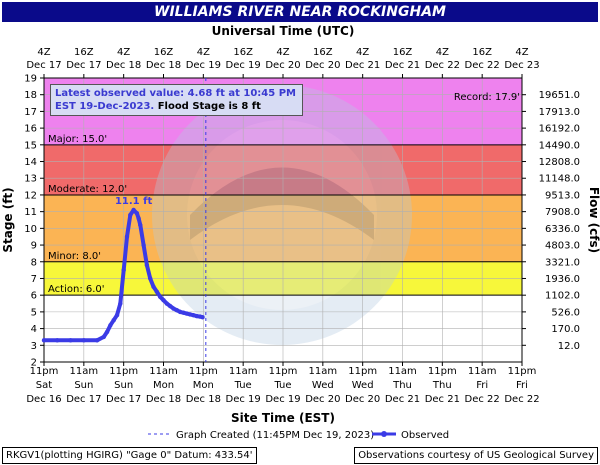 This screenshot has height=465, width=600. Describe the element at coordinates (34, 312) in the screenshot. I see `y-tick-label: 5` at that location.